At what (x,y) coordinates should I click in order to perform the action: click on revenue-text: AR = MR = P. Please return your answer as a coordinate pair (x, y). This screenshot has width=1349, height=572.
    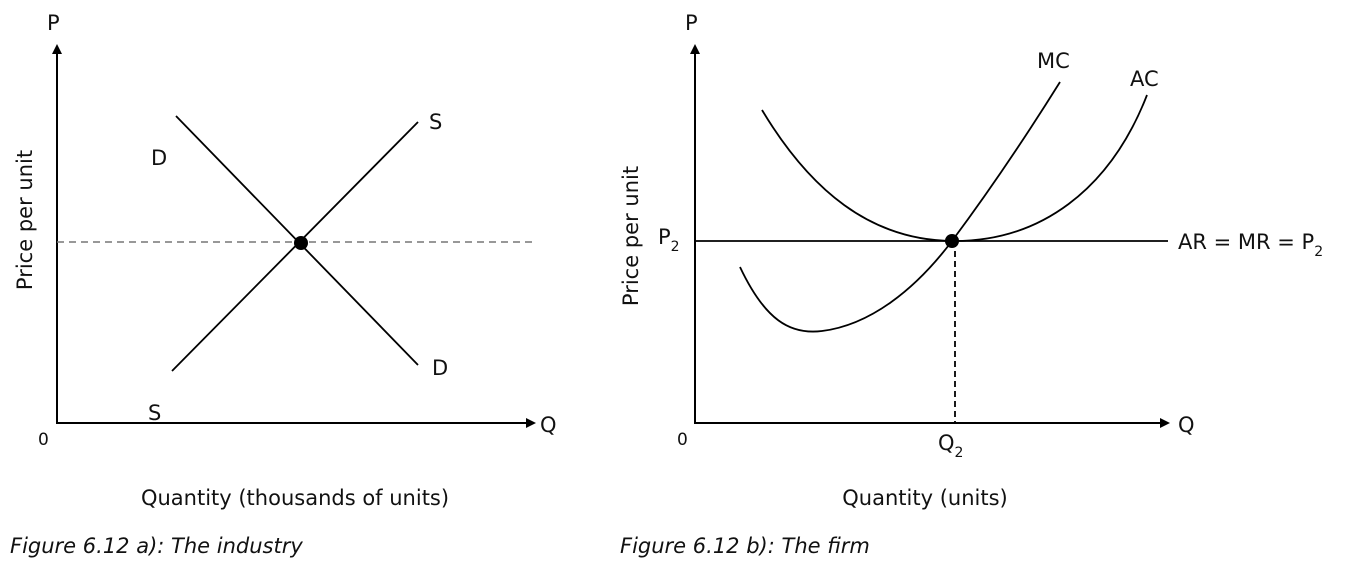
    Looking at the image, I should click on (1246, 242).